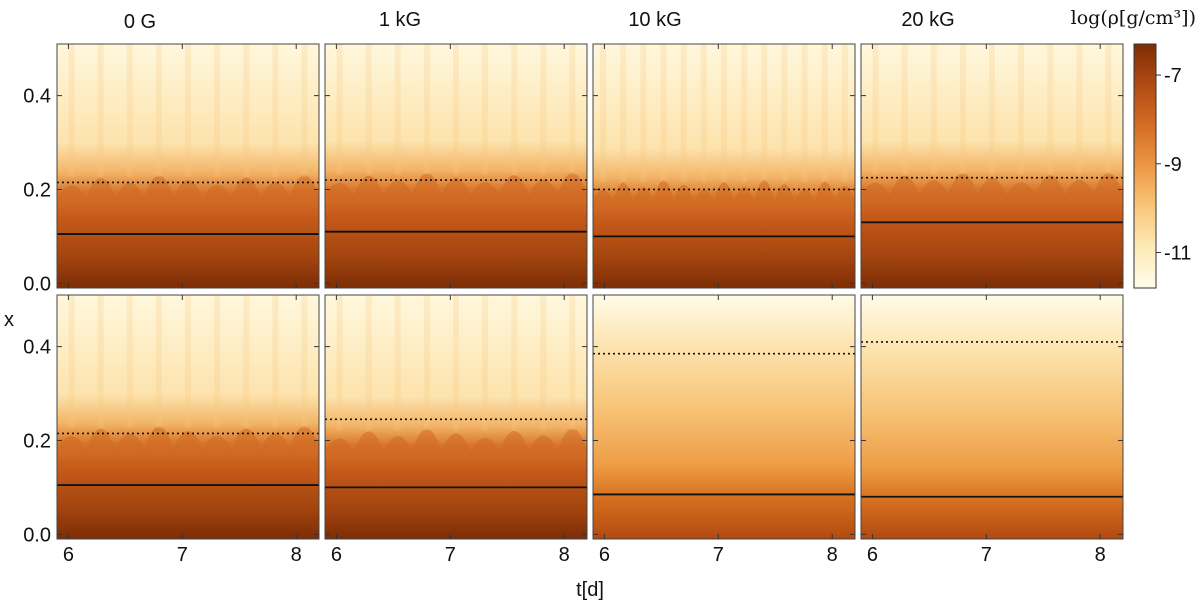  What do you see at coordinates (927, 20) in the screenshot?
I see `column-title-3: 20 kG` at bounding box center [927, 20].